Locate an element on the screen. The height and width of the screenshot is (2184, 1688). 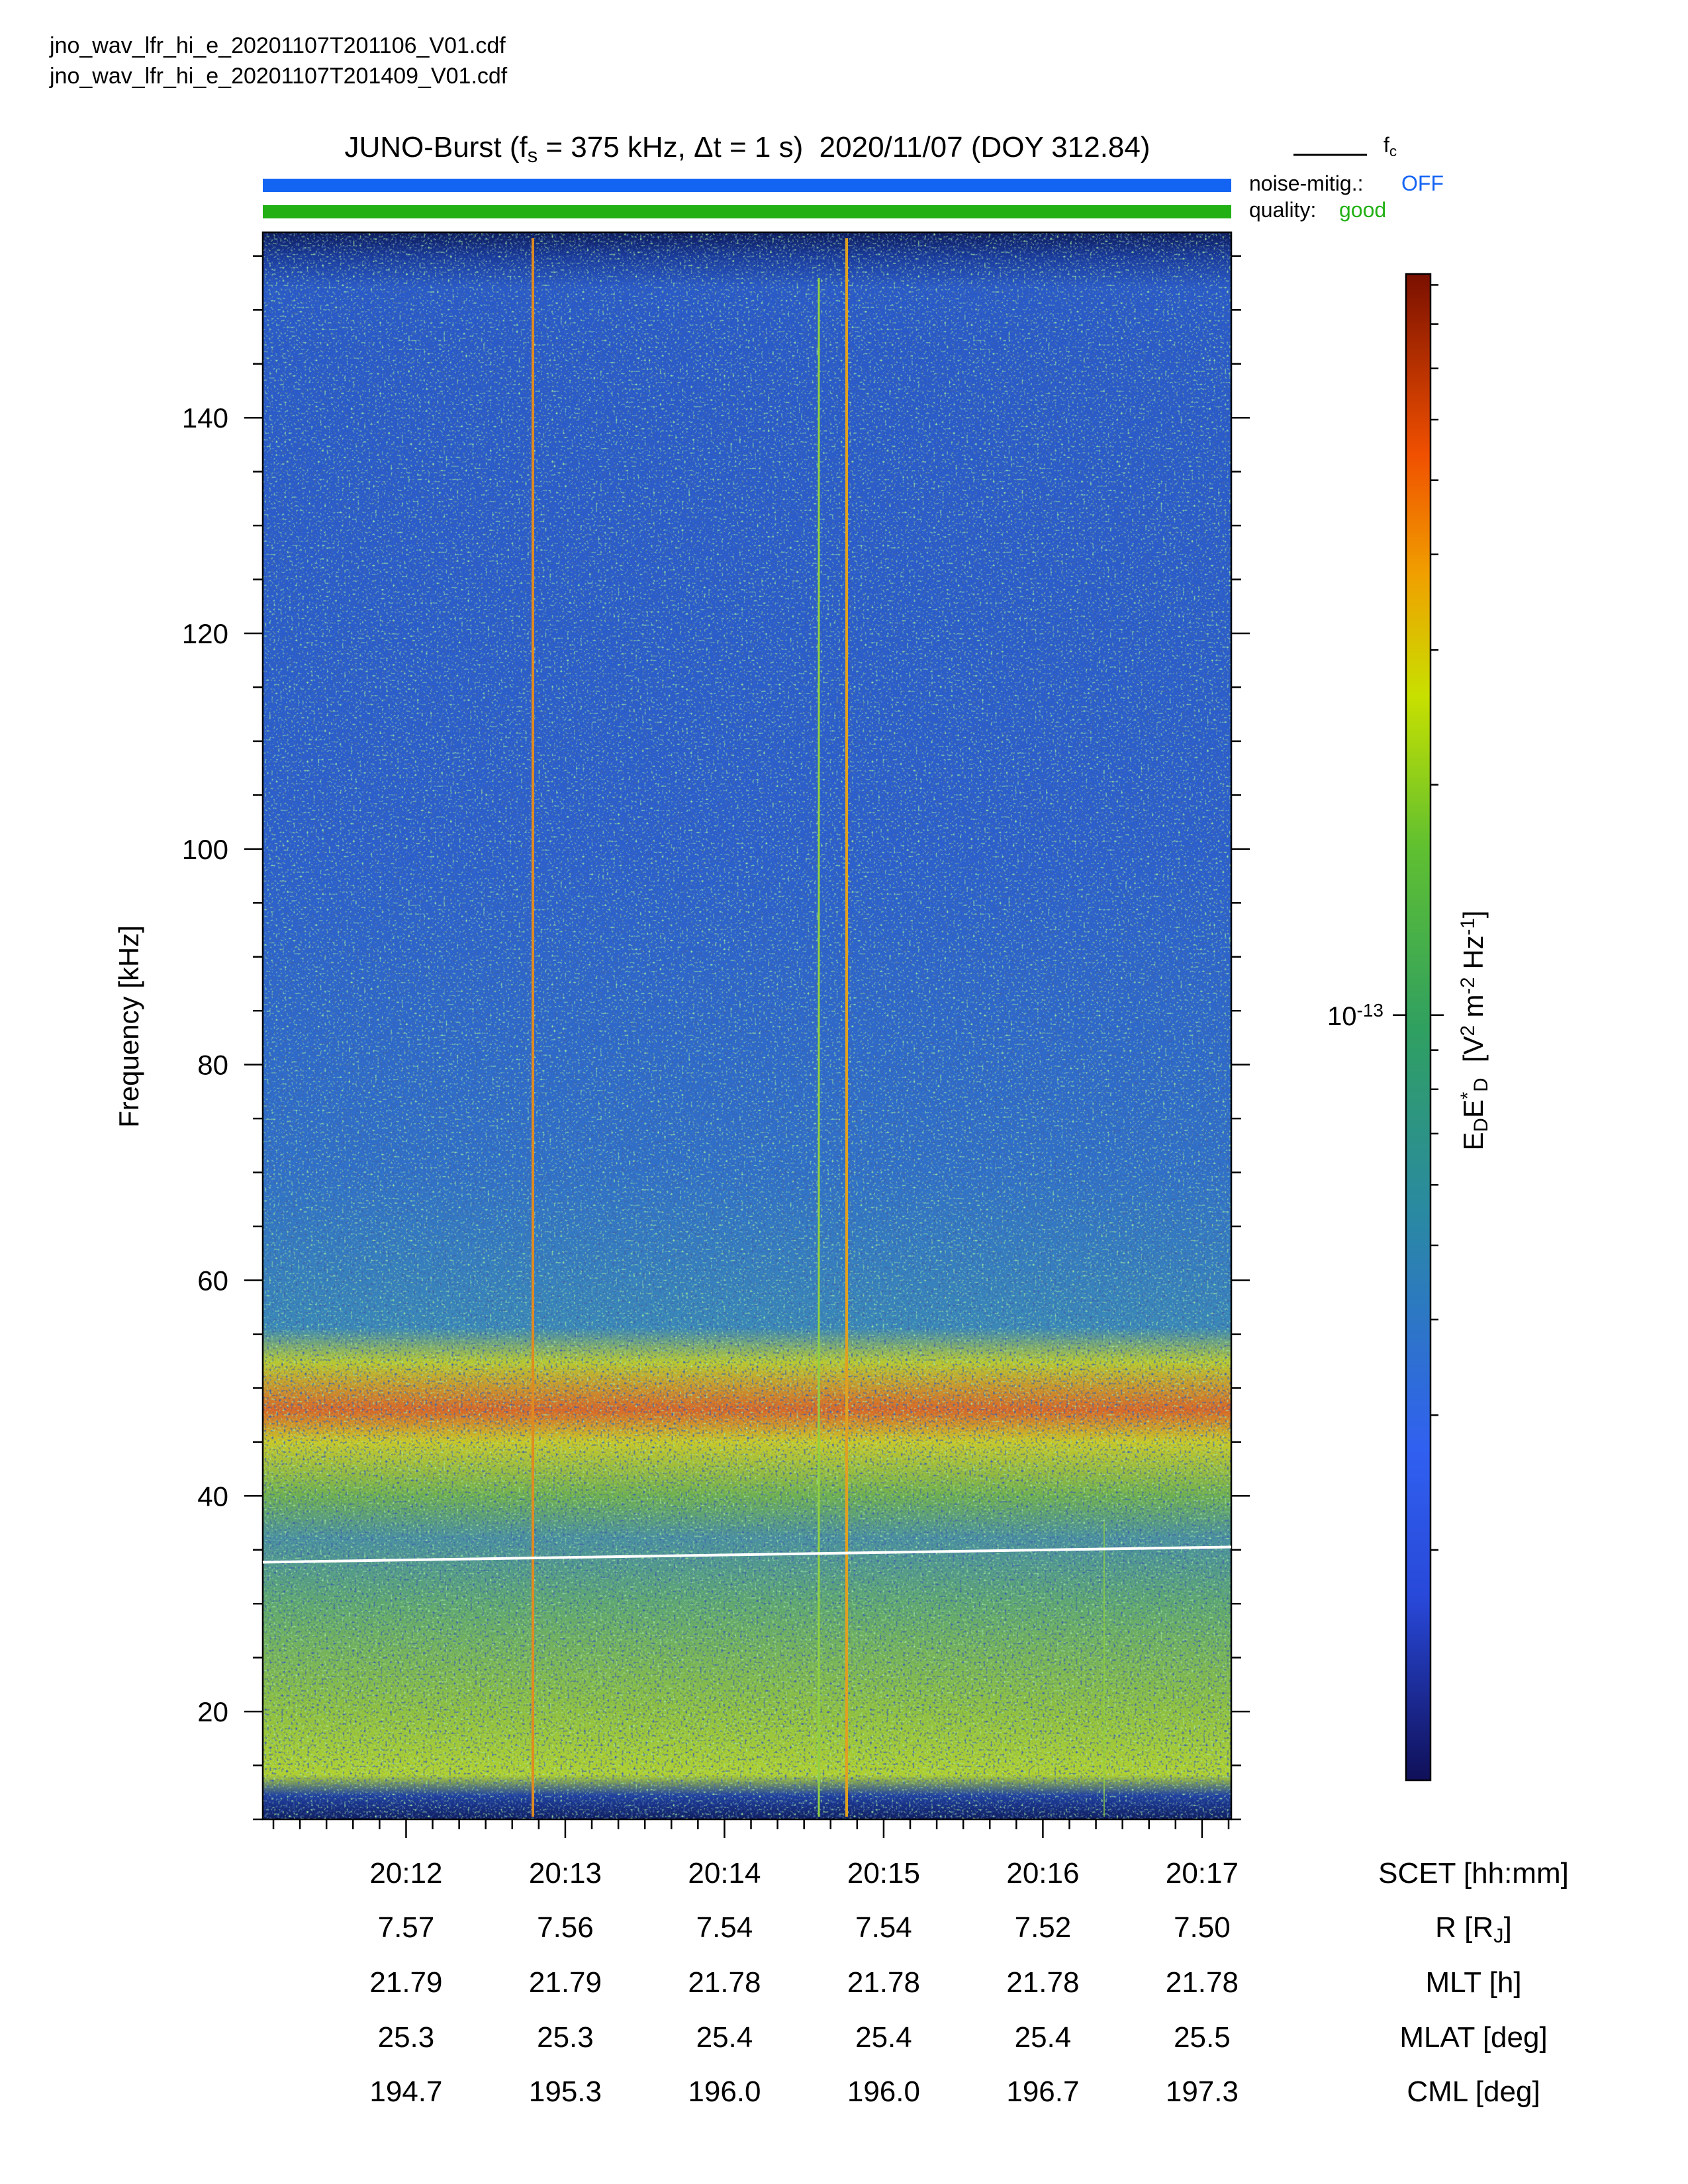
y-tick-label: 100 is located at coordinates (205, 849).